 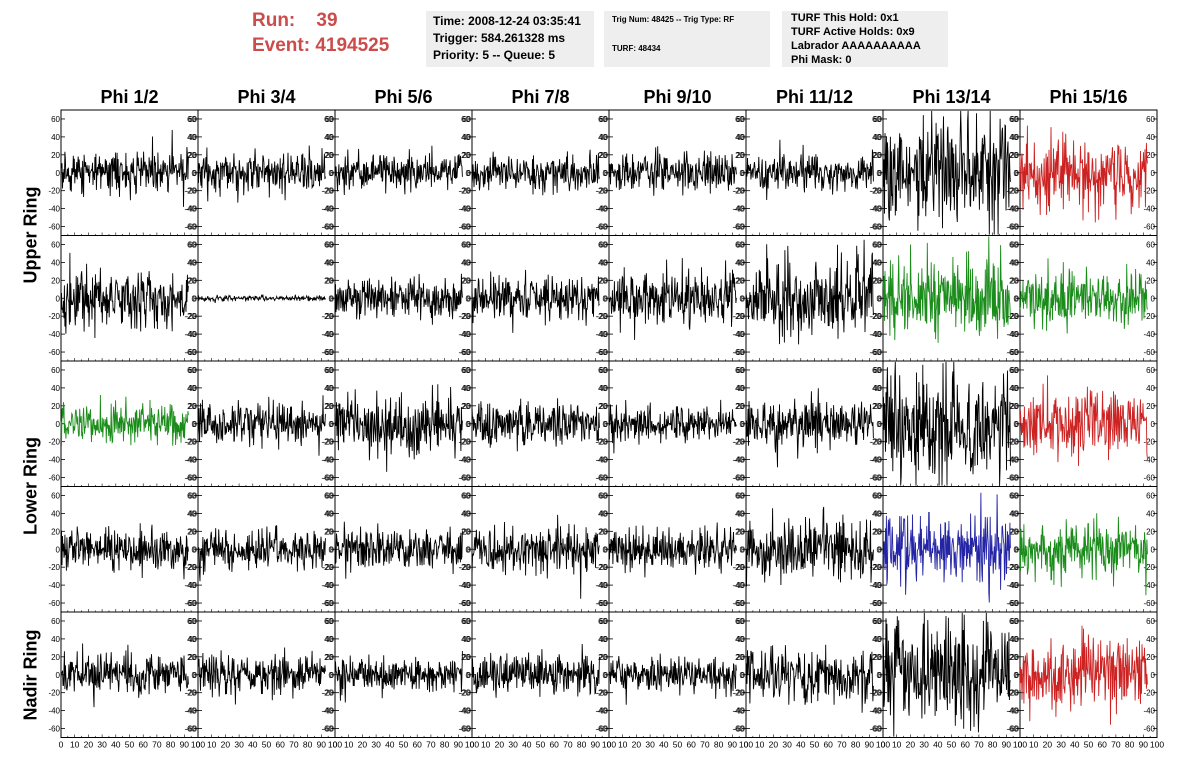 I want to click on x-tick-label: 10, so click(x=760, y=745).